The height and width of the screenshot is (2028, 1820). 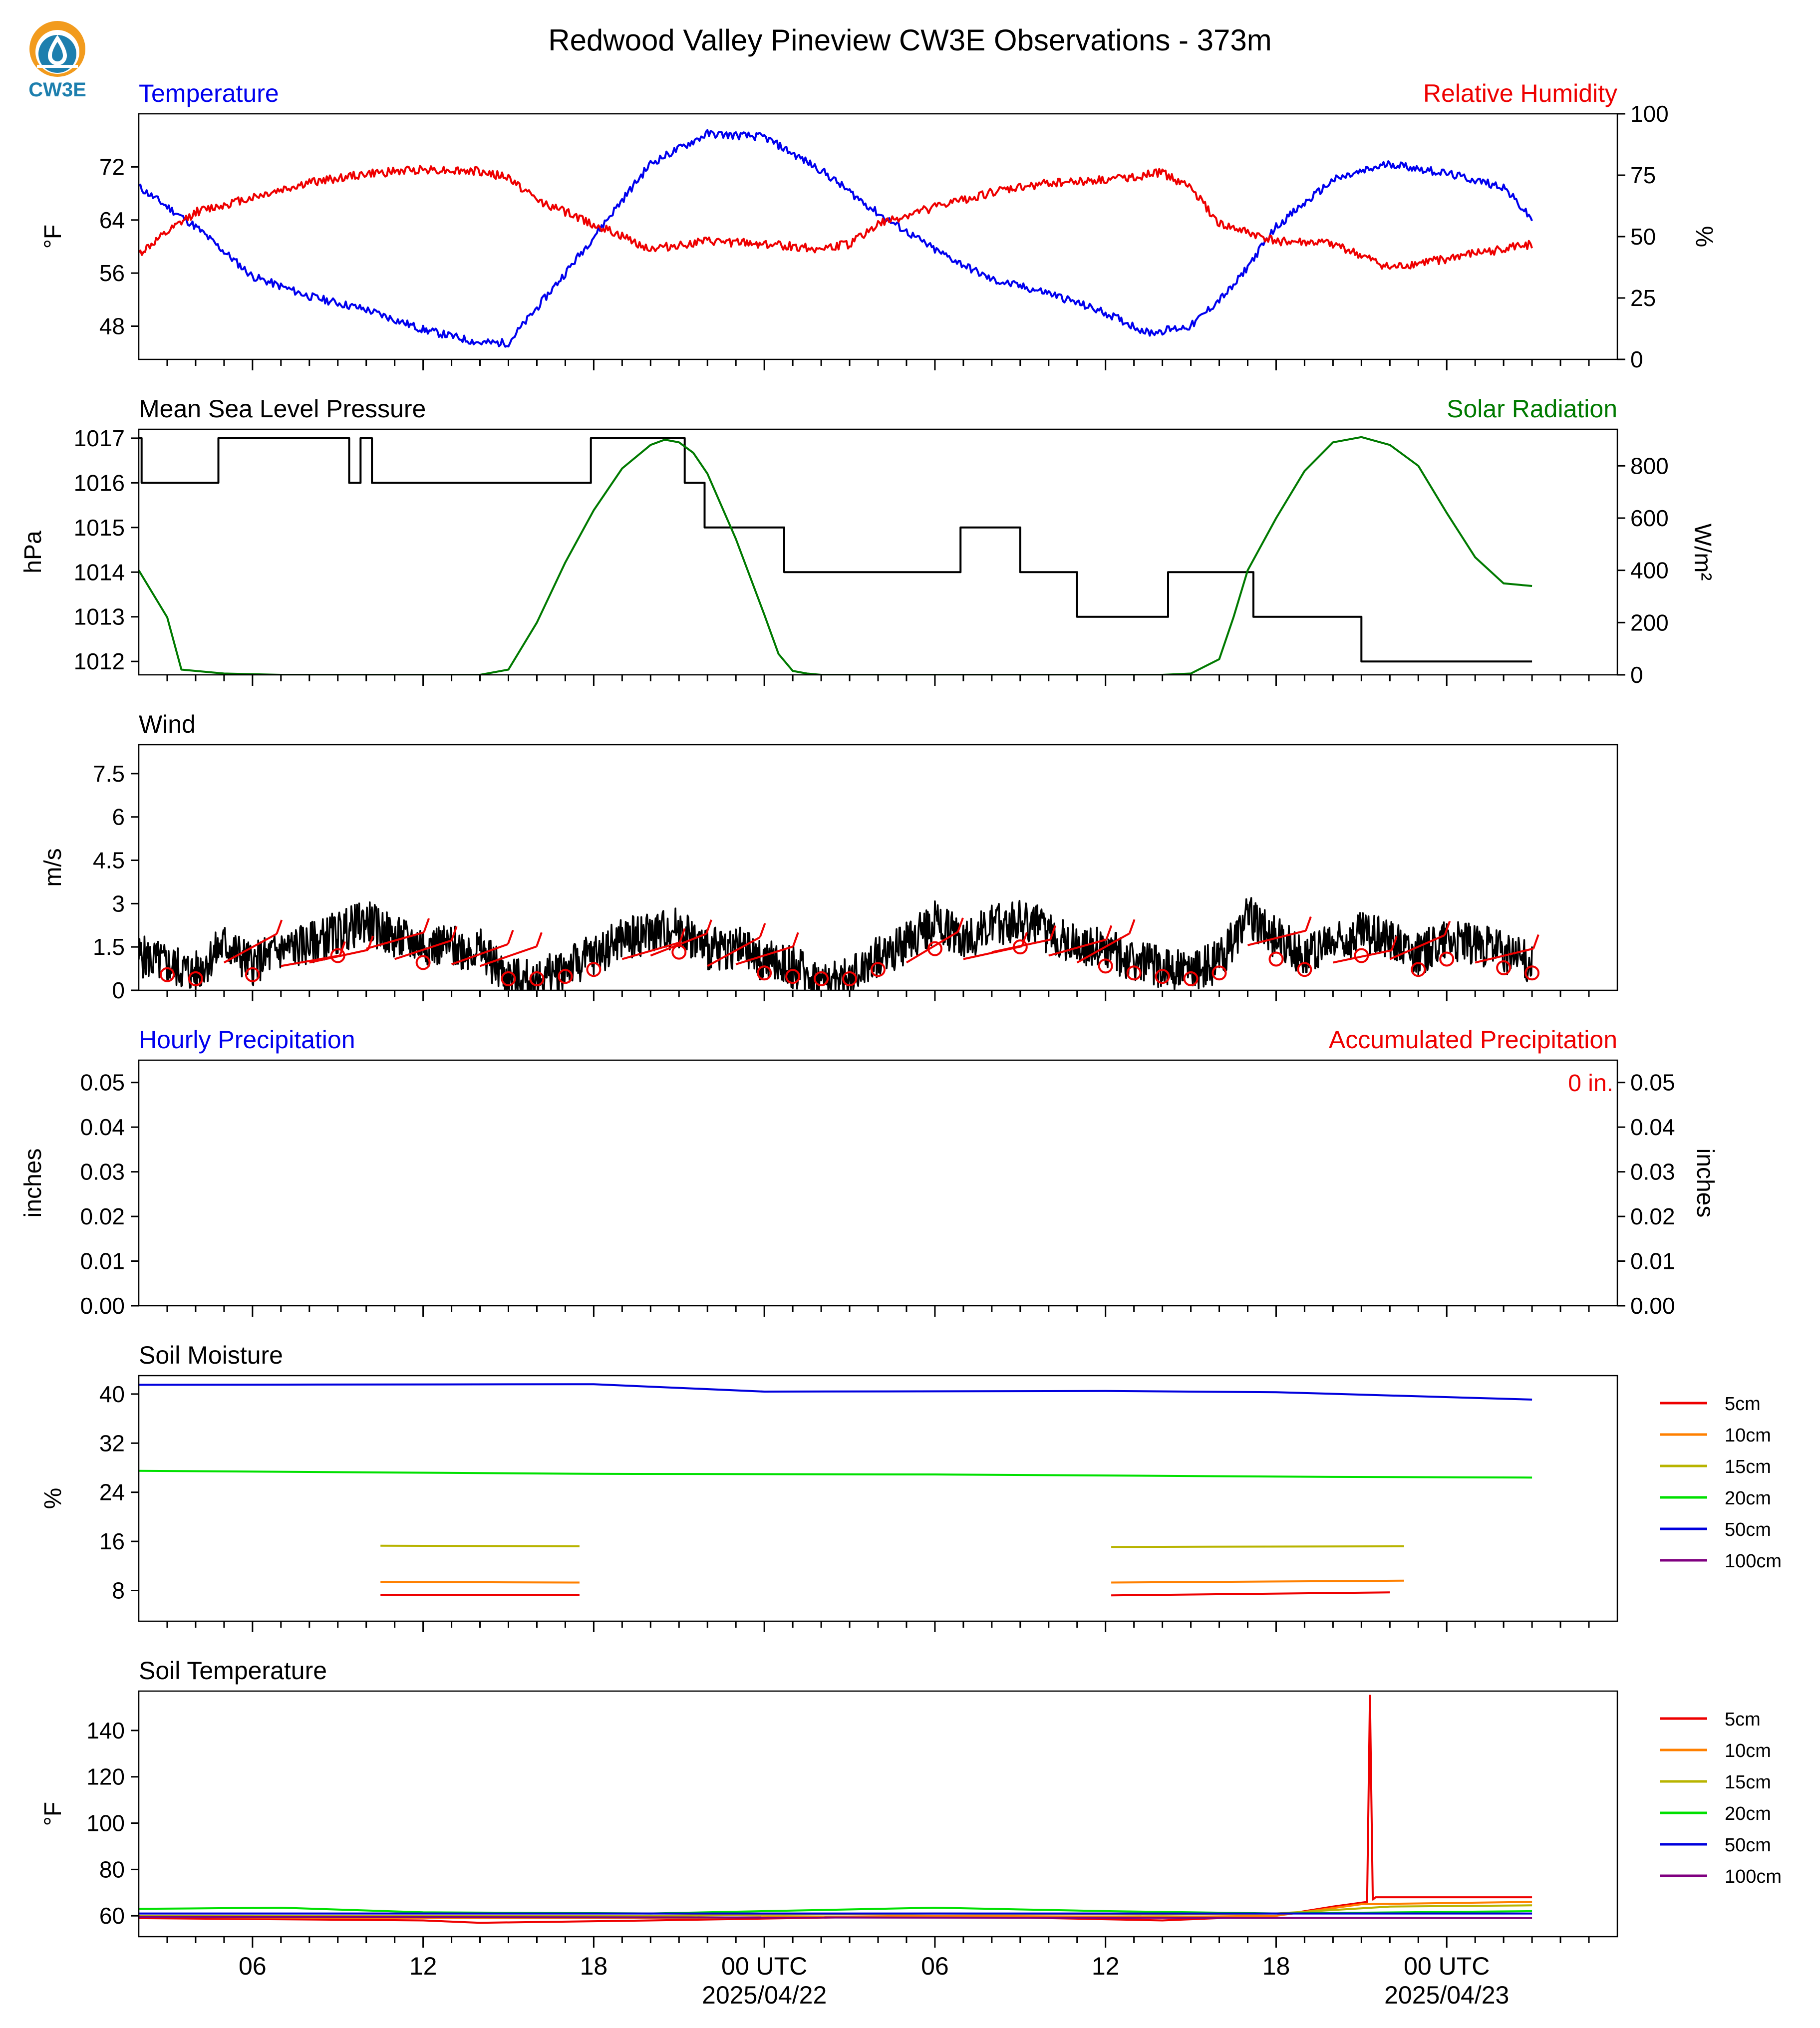 I want to click on y-tick-label: 72, so click(x=112, y=167).